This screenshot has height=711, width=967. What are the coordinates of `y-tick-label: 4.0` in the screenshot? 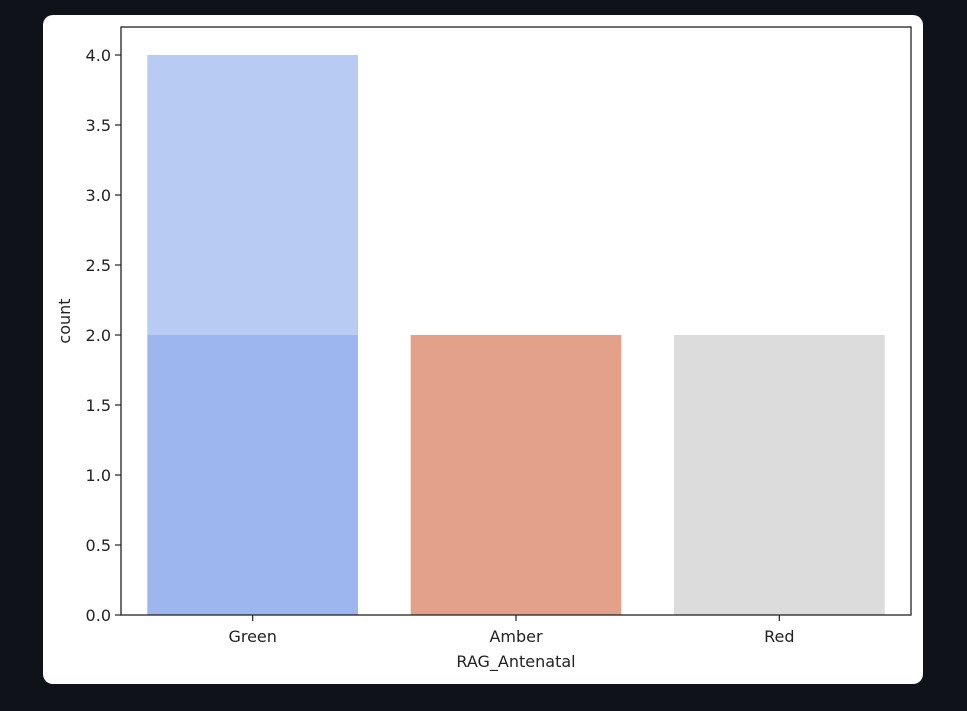 It's located at (98, 55).